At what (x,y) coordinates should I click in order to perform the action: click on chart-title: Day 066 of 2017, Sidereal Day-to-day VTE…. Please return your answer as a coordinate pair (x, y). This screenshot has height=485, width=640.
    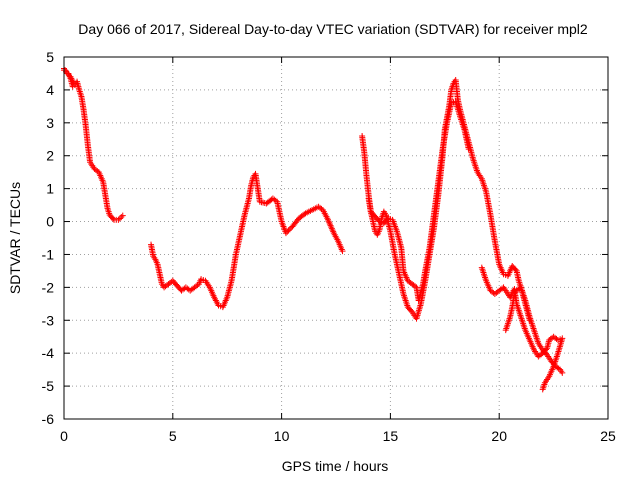
    Looking at the image, I should click on (333, 29).